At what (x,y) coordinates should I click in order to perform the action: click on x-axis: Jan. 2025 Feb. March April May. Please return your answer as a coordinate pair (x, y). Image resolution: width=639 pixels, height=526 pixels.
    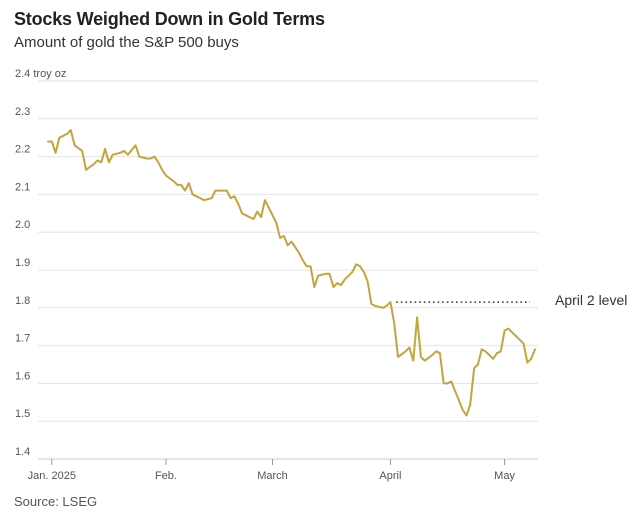
    Looking at the image, I should click on (271, 470).